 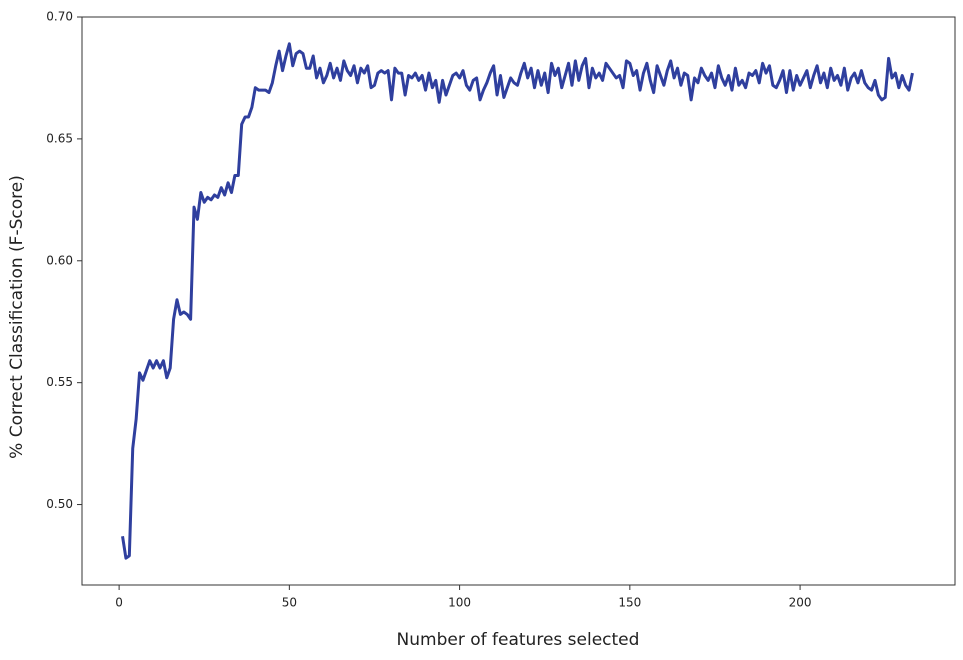 What do you see at coordinates (17, 317) in the screenshot?
I see `y-axis-label: % Correct Classification (F-Score)` at bounding box center [17, 317].